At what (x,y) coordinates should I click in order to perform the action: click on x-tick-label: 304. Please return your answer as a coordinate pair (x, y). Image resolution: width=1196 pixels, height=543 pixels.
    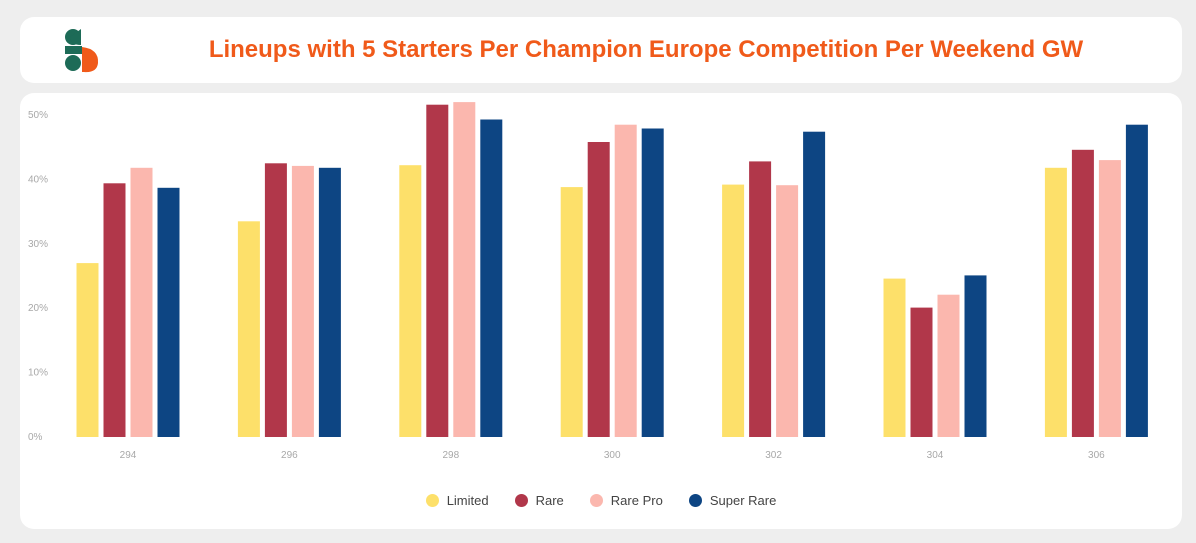
    Looking at the image, I should click on (935, 455).